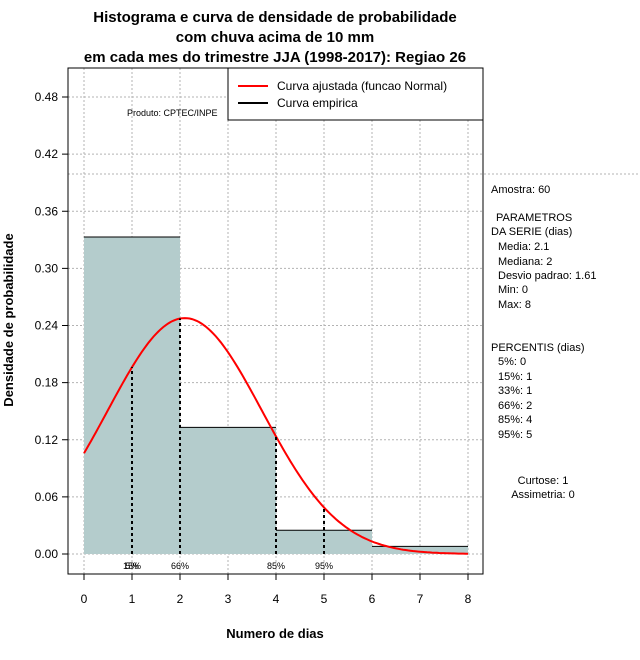  What do you see at coordinates (513, 290) in the screenshot?
I see `param-min: Min: 0` at bounding box center [513, 290].